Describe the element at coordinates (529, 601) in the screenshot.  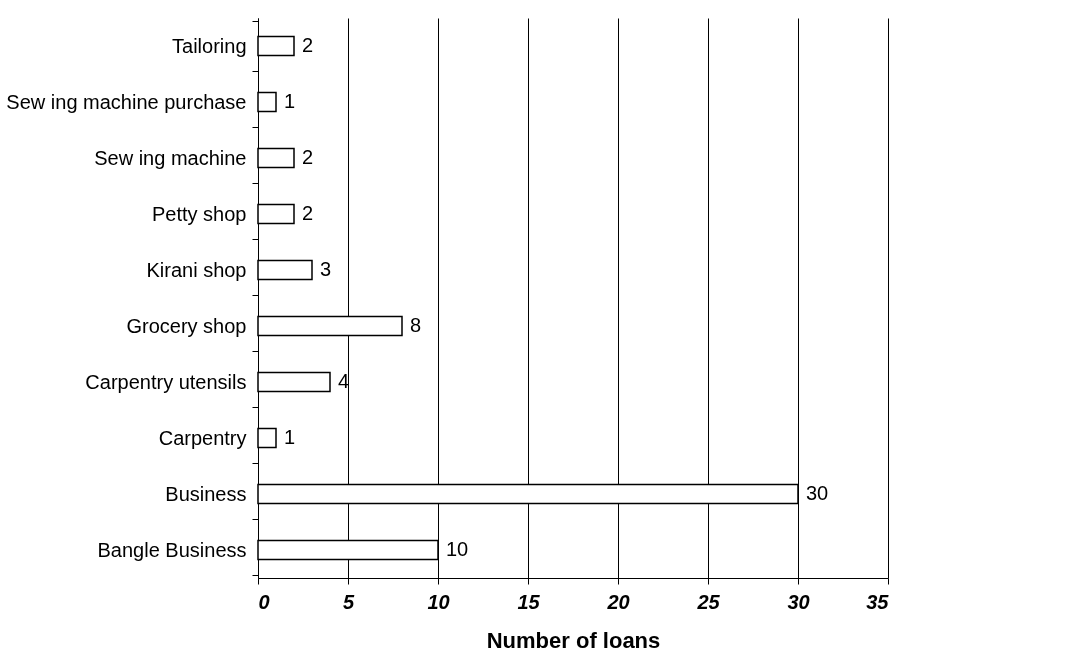
I see `x-tick-label: 15` at that location.